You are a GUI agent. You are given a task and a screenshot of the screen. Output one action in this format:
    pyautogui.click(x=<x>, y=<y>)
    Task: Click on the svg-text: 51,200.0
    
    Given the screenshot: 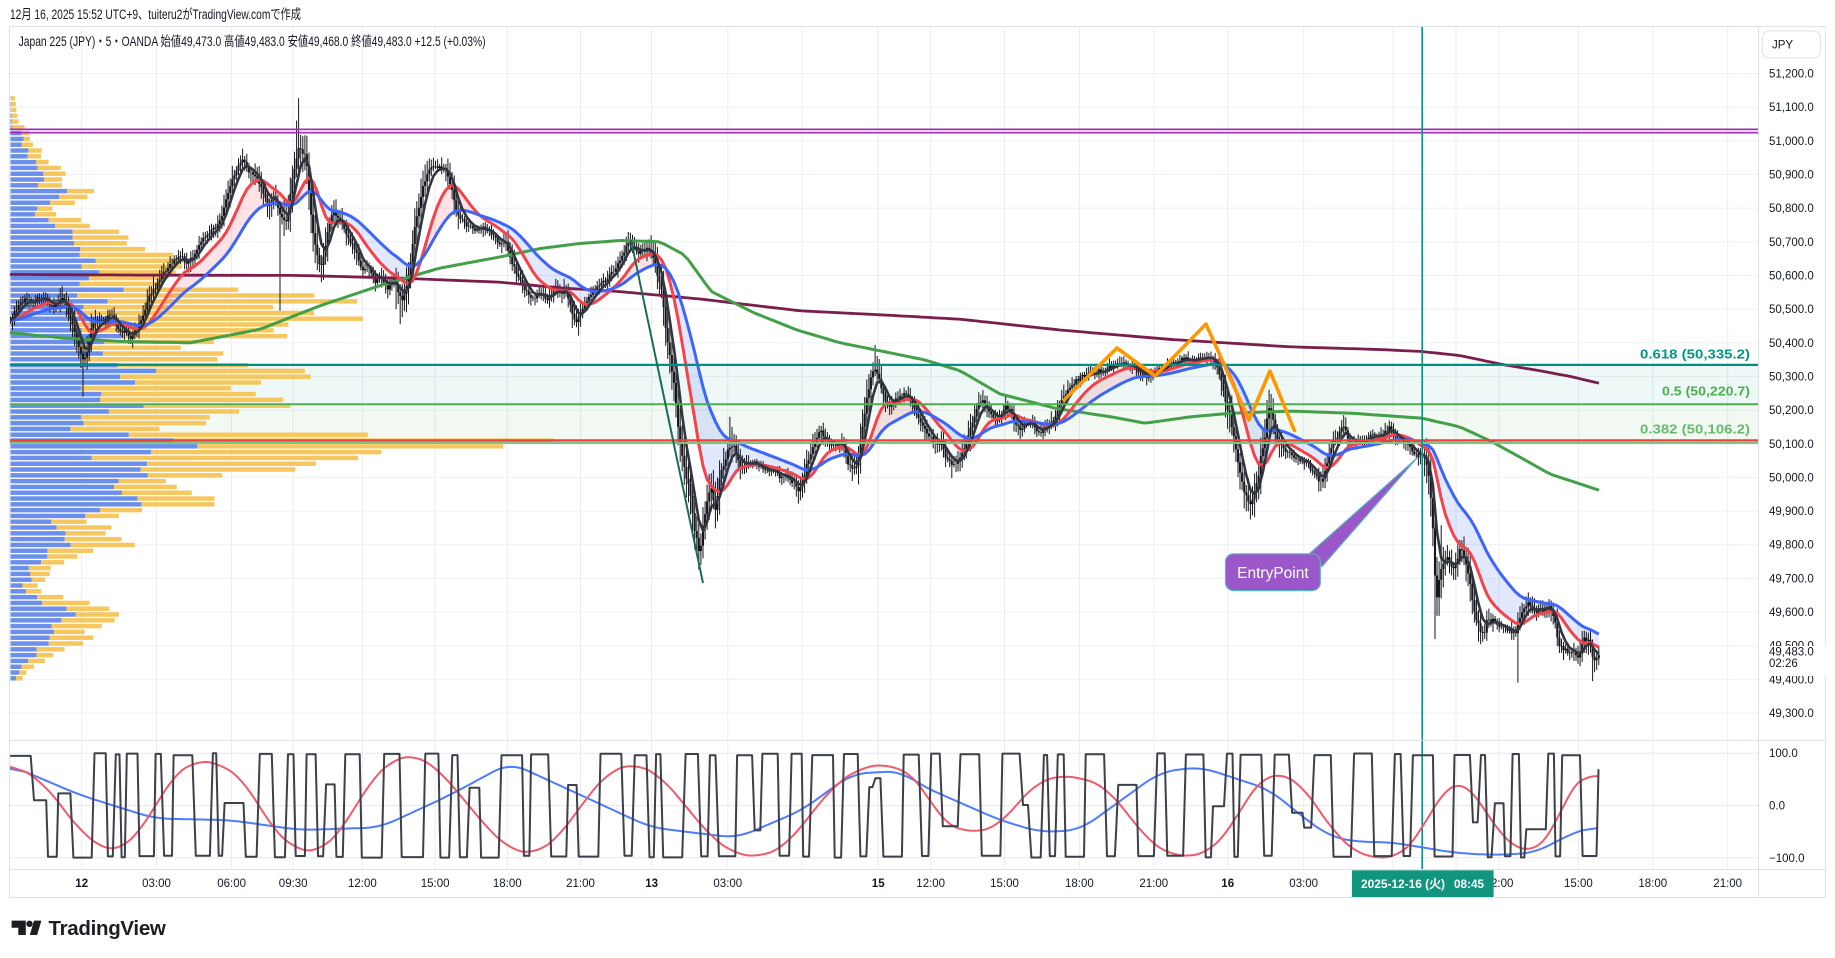 What is the action you would take?
    pyautogui.click(x=1791, y=75)
    